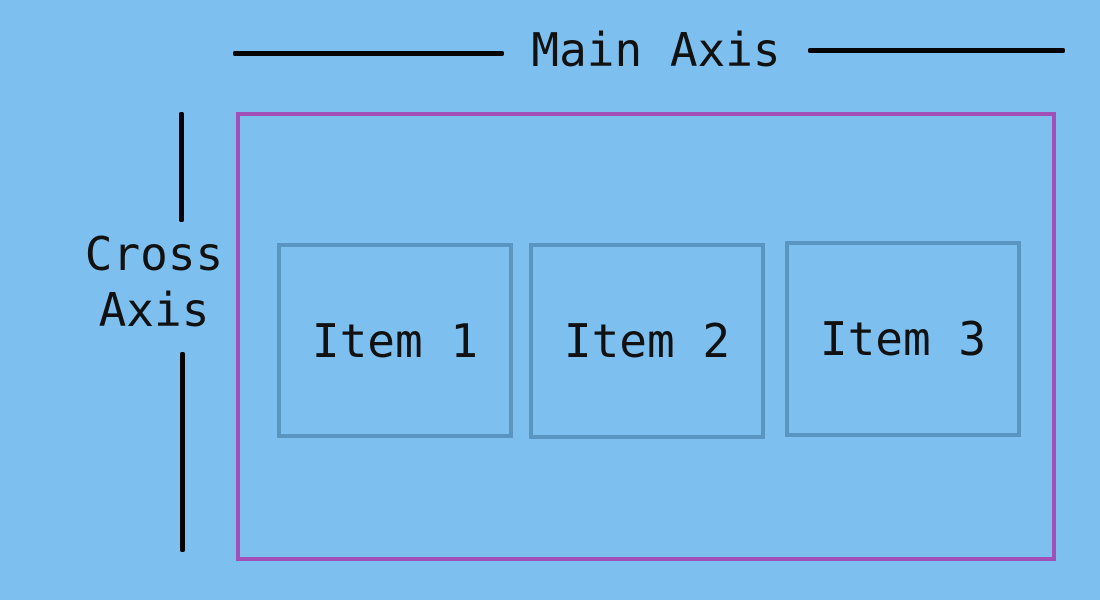  Describe the element at coordinates (181, 167) in the screenshot. I see `cross-axis-line-top` at that location.